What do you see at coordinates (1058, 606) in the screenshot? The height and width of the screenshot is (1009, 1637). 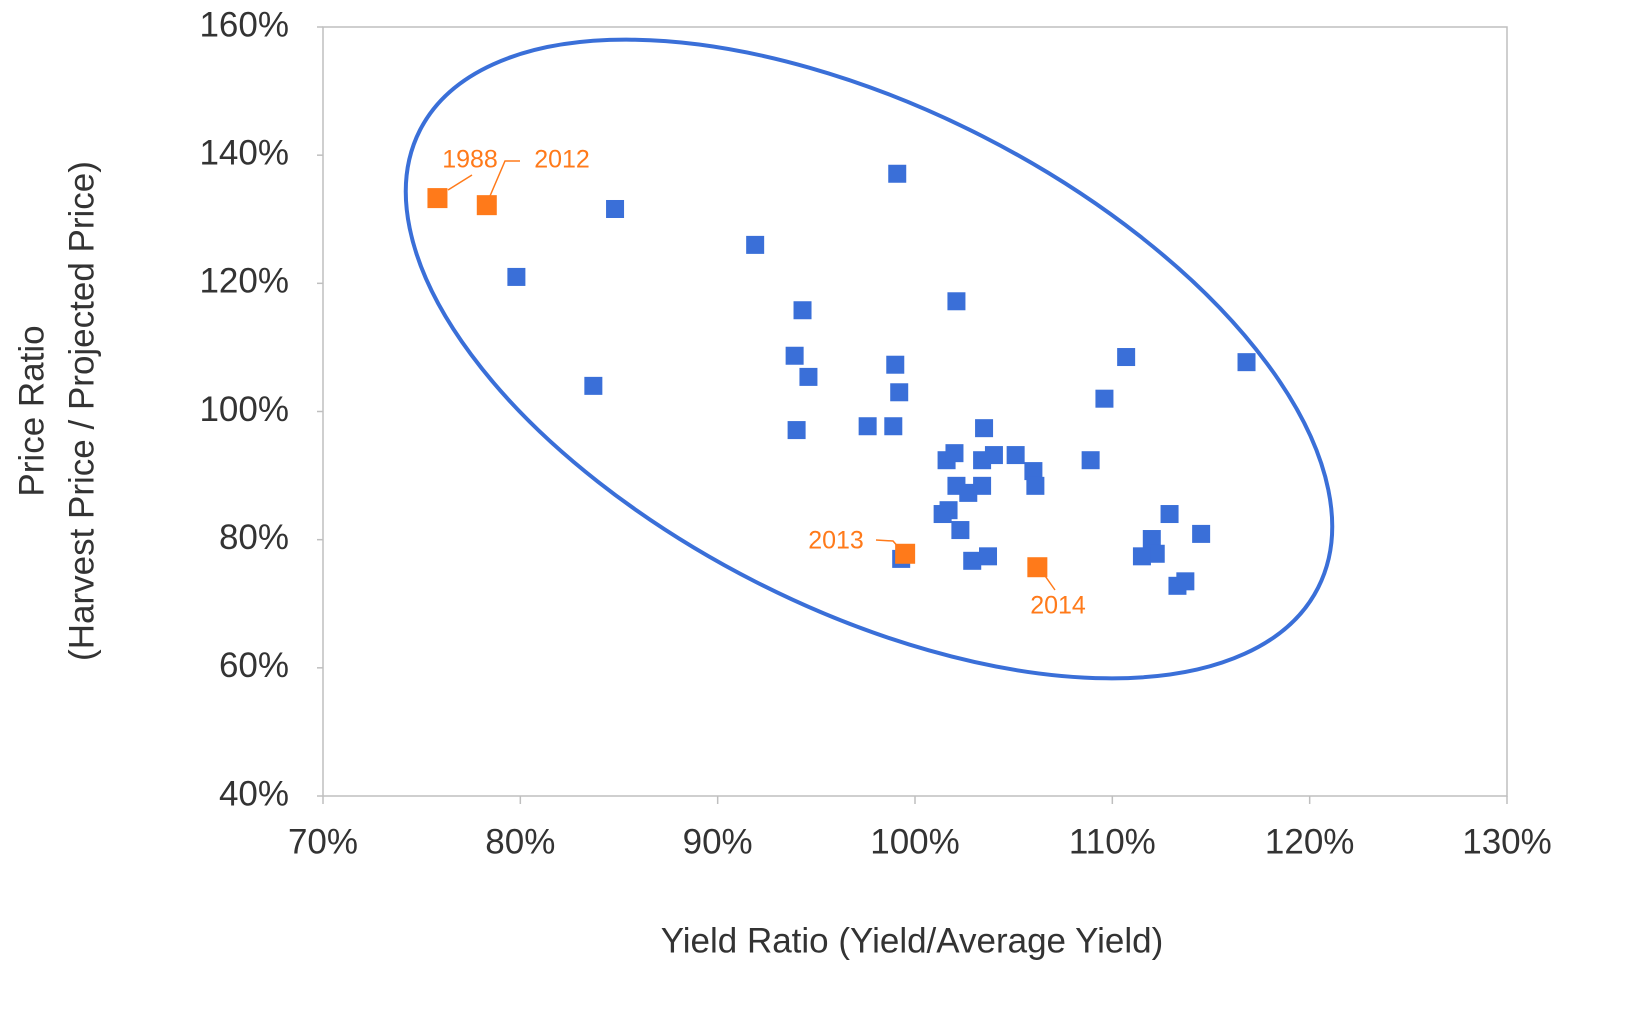 I see `annotation: 2014` at bounding box center [1058, 606].